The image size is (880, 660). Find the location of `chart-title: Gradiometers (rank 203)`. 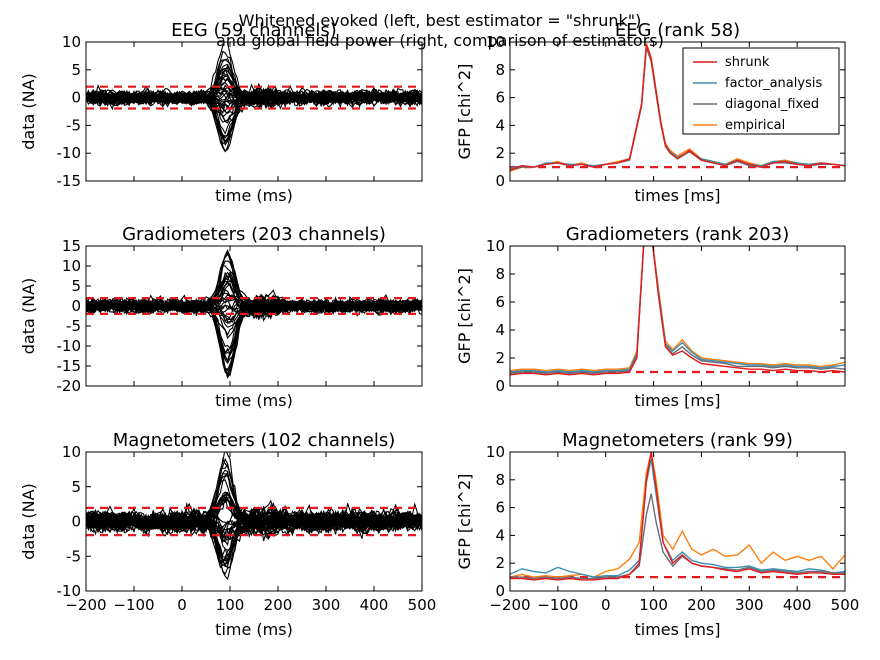

chart-title: Gradiometers (rank 203) is located at coordinates (677, 234).